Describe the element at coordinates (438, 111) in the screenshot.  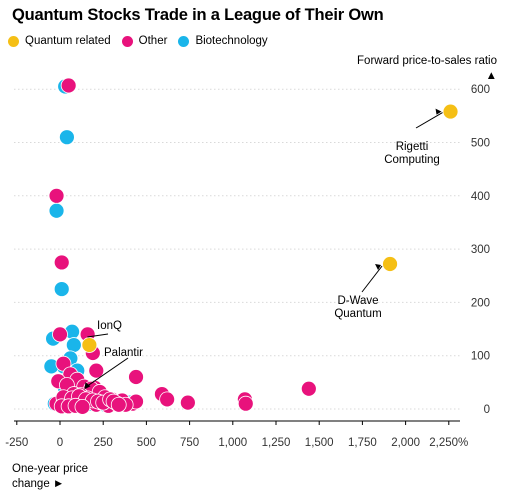
I see `rigetti-arrowhead` at that location.